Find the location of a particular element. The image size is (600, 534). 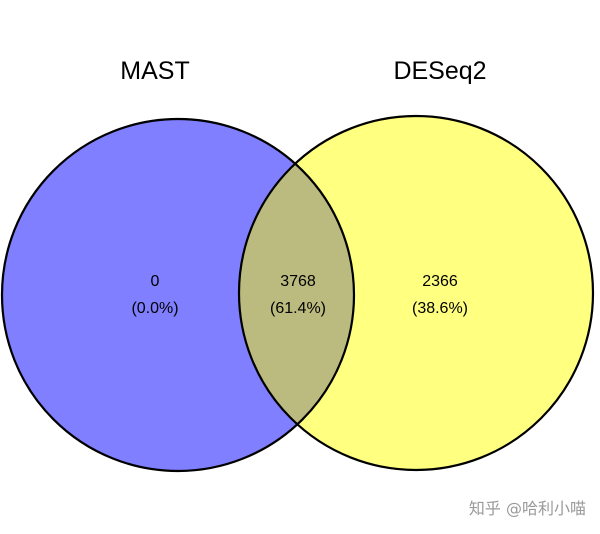

watermark-text: 知乎 @哈利小喵 is located at coordinates (527, 508).